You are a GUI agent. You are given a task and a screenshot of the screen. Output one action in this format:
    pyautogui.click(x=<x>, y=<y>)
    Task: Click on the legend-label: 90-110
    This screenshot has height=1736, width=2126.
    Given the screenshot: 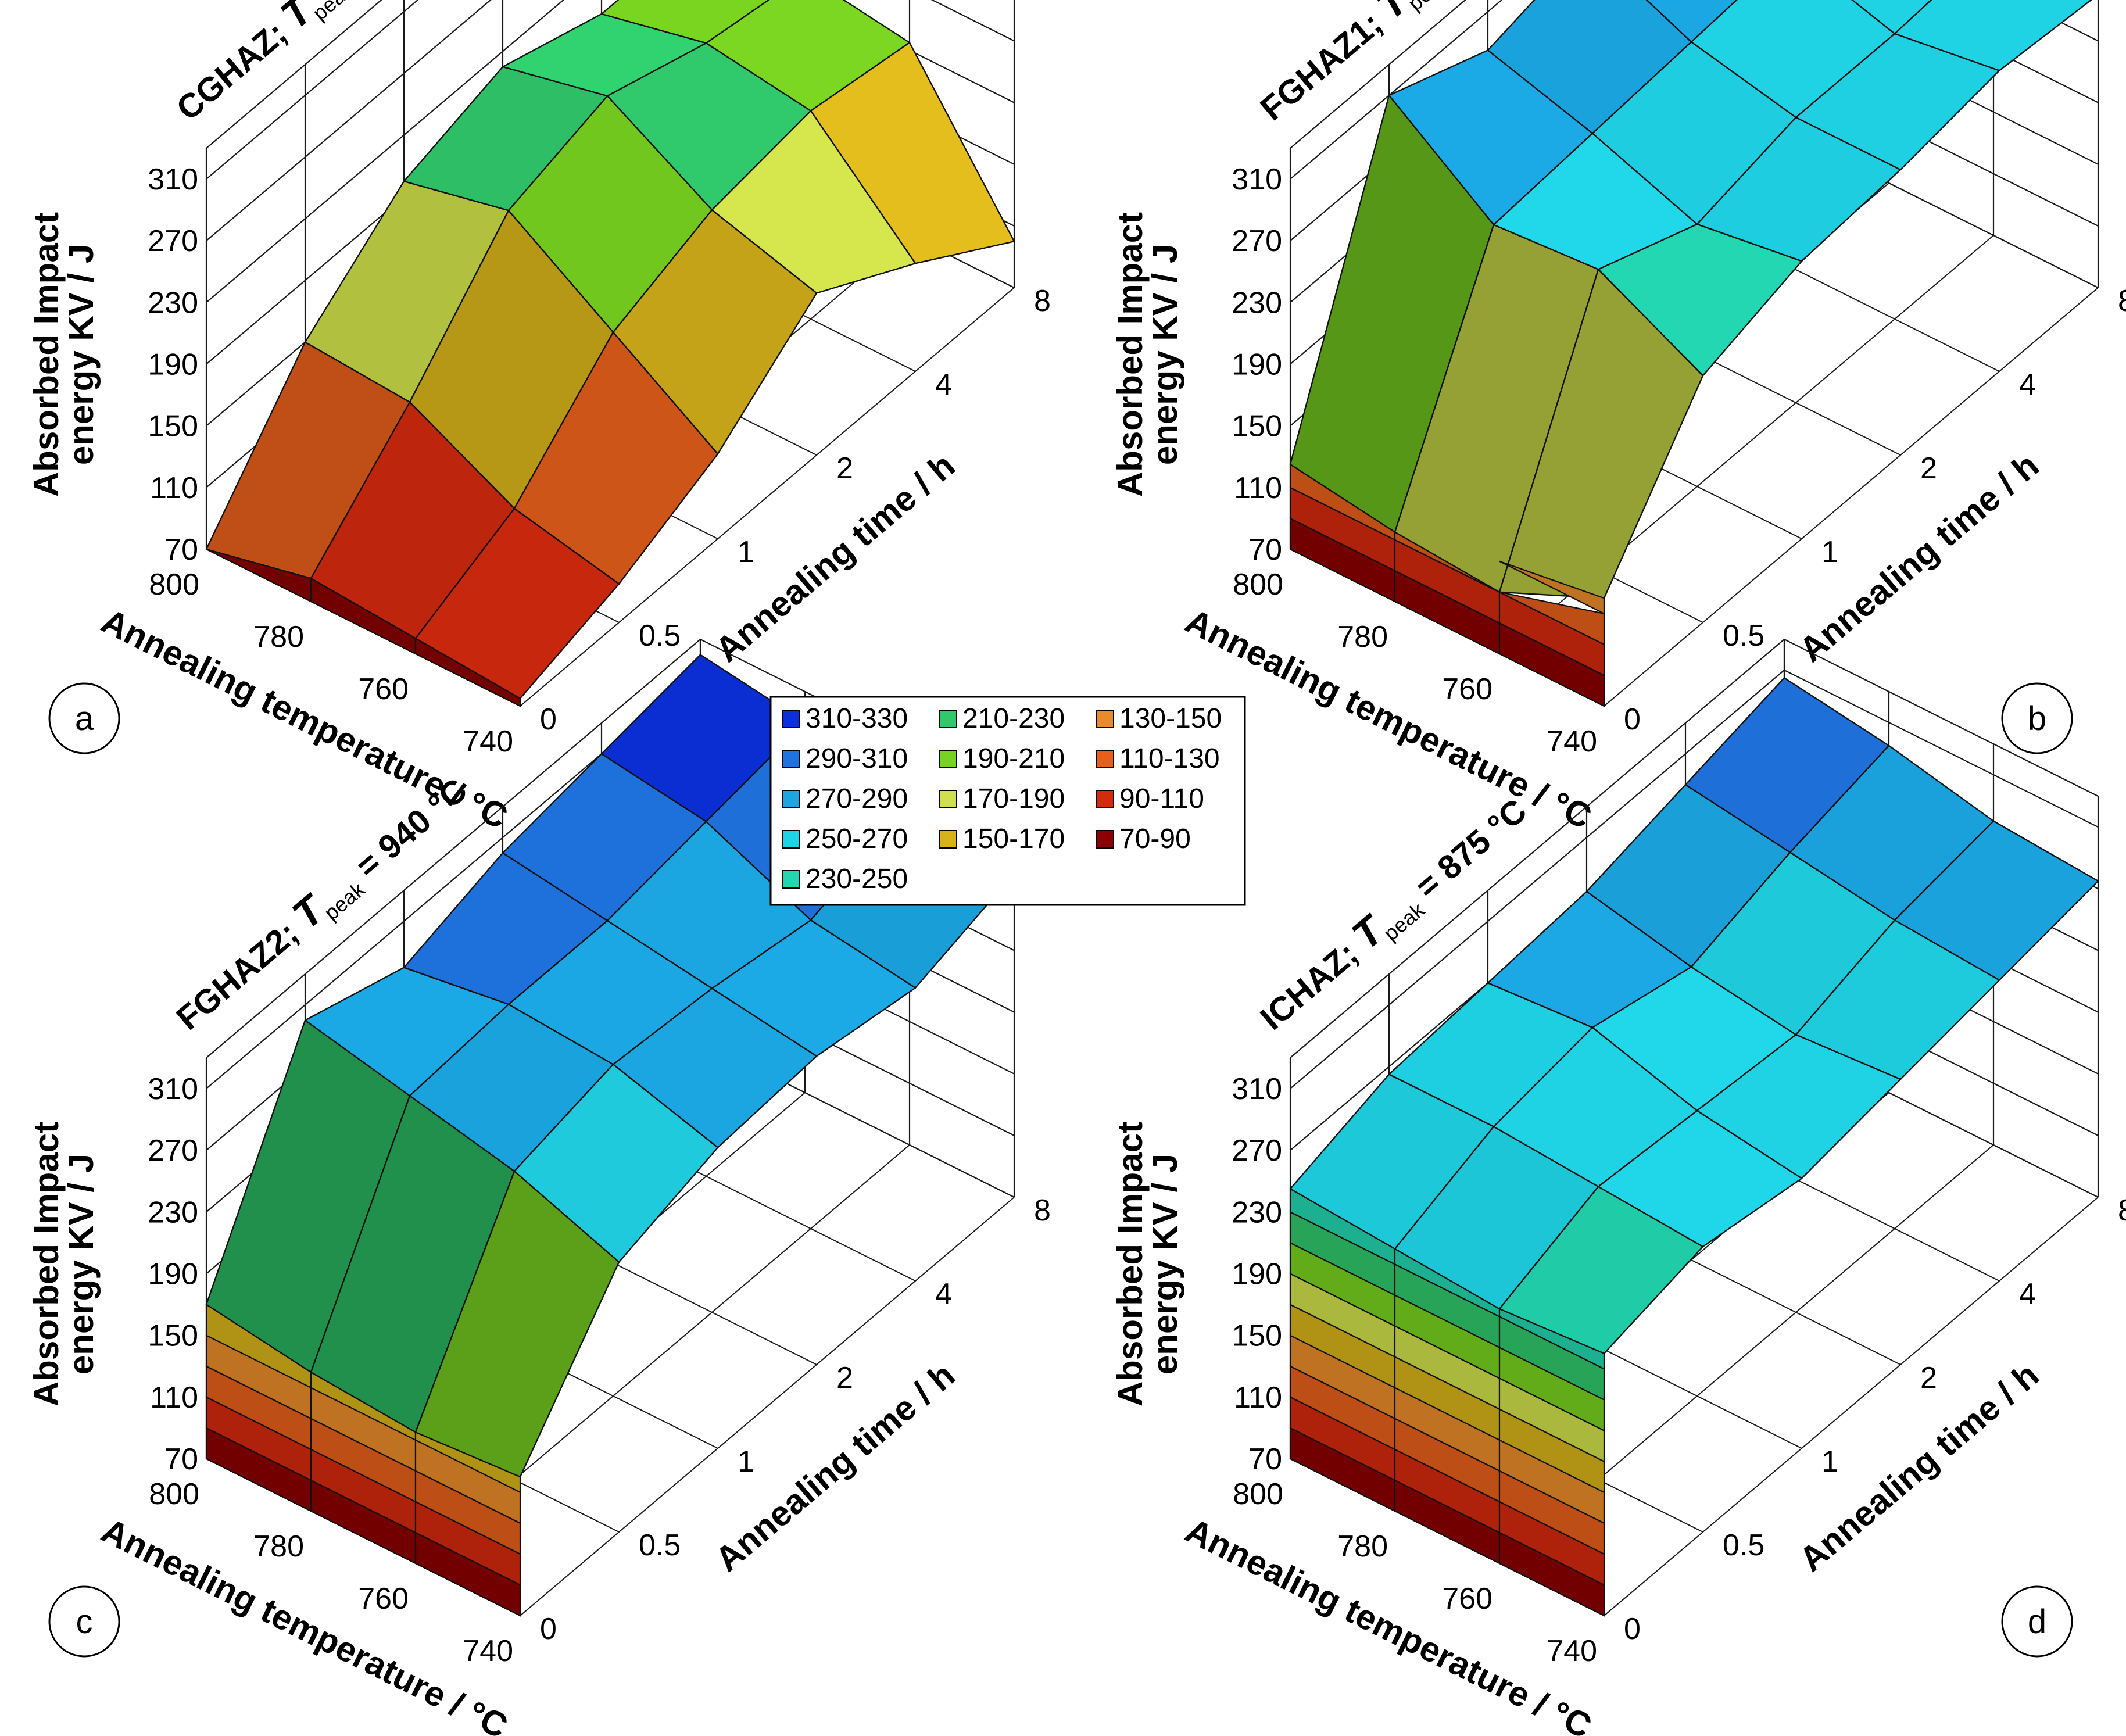 What is the action you would take?
    pyautogui.click(x=1161, y=798)
    